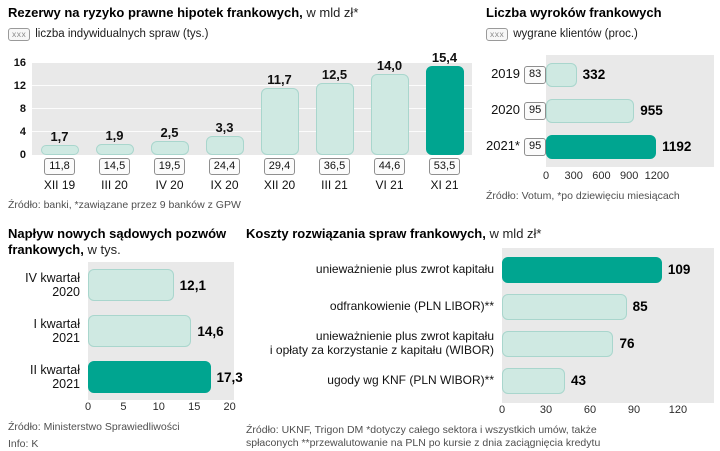  I want to click on x-tick-label: 20, so click(229, 407).